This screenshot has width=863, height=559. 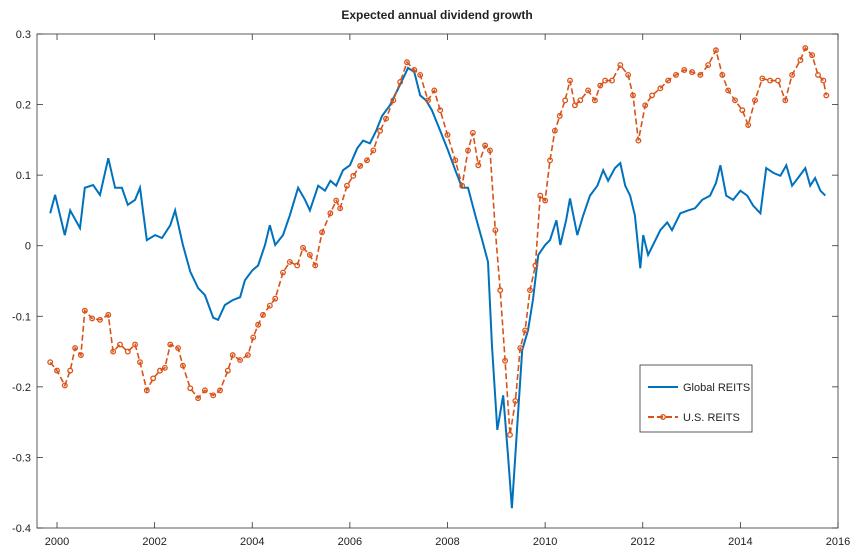 What do you see at coordinates (21, 529) in the screenshot?
I see `y-tick-label: -0.4` at bounding box center [21, 529].